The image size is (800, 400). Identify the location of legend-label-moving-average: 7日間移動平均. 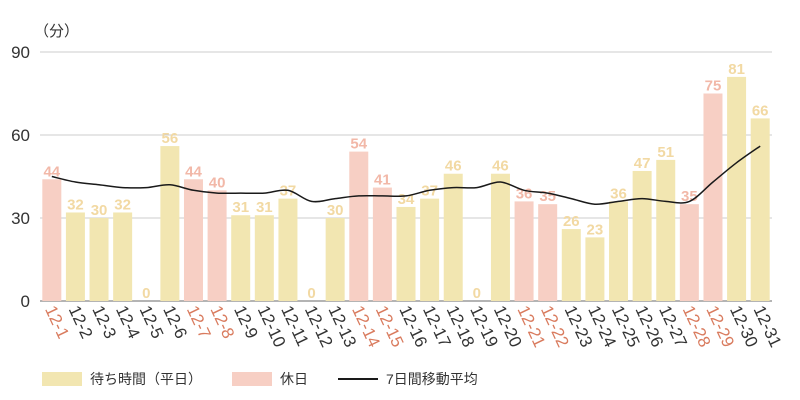
(432, 379).